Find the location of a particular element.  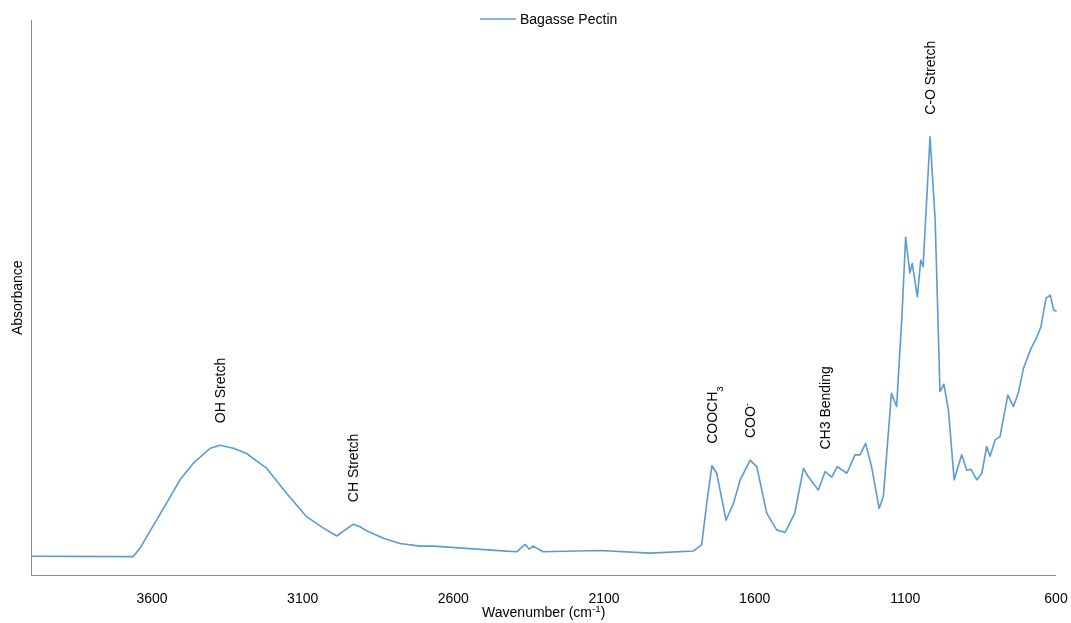

x-tick-label: 600 is located at coordinates (1056, 597).